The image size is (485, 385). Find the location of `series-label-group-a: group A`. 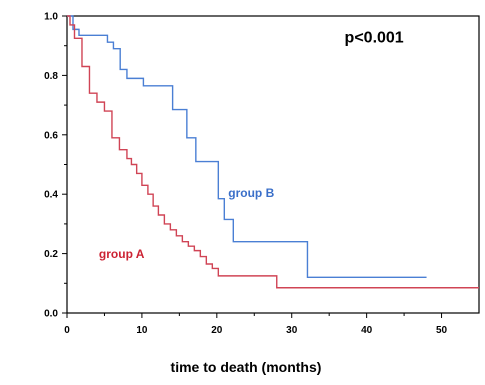

series-label-group-a: group A is located at coordinates (122, 254).